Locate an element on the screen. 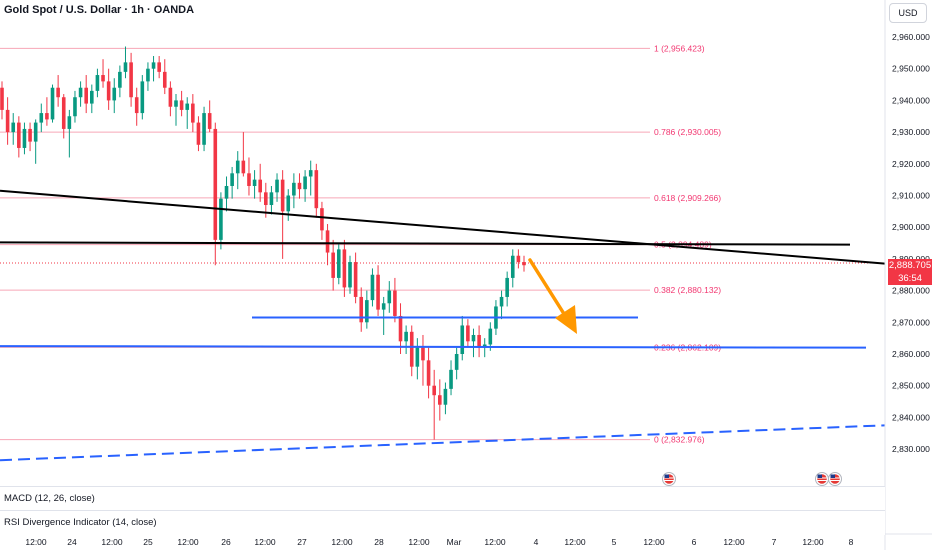 The image size is (932, 550). price-tick-label: 2,880.000 is located at coordinates (911, 291).